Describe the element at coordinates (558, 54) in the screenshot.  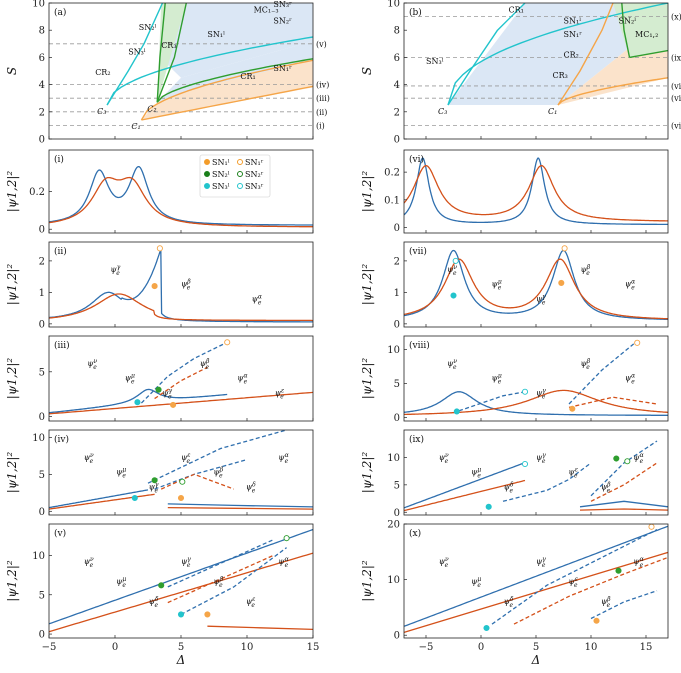
I see `region-CR3` at that location.